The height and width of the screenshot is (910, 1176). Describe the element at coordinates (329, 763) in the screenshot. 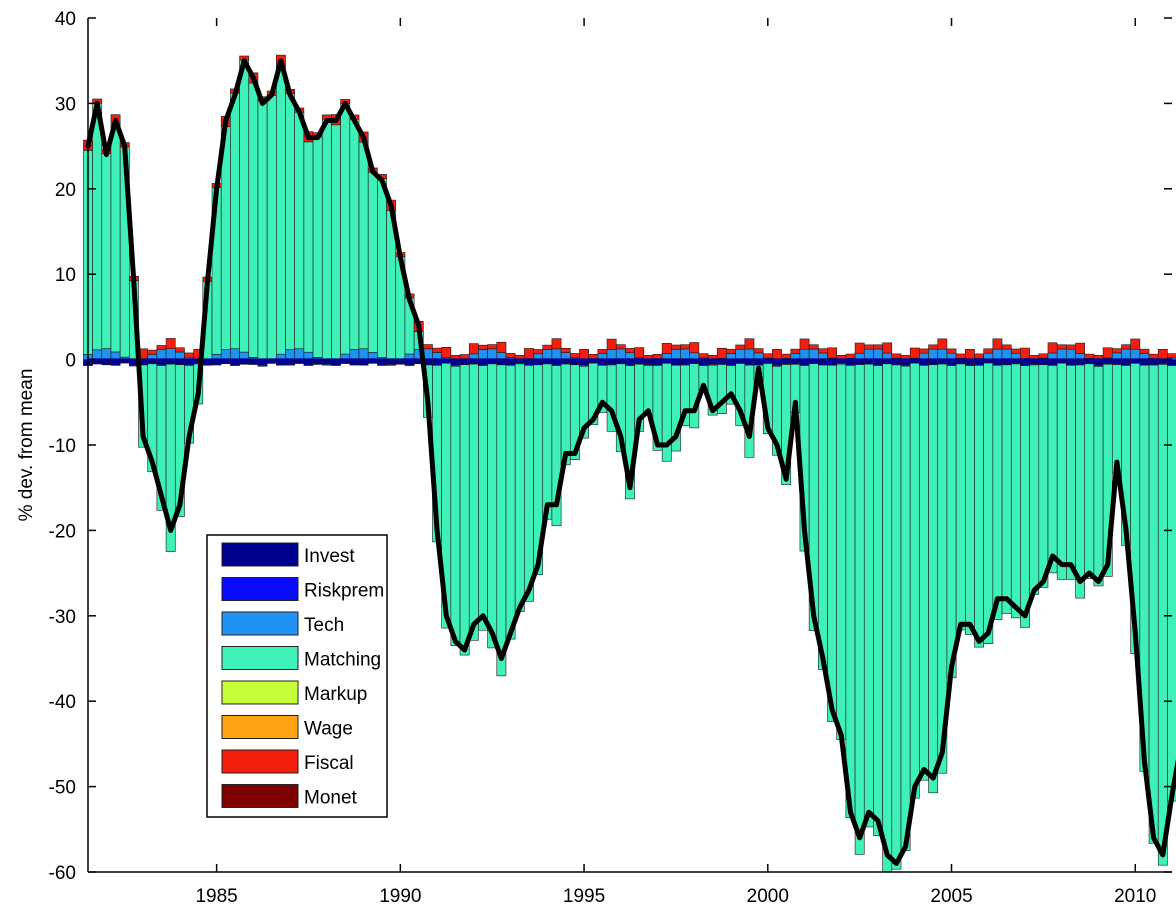

I see `legend-label-fiscal: Fiscal` at that location.